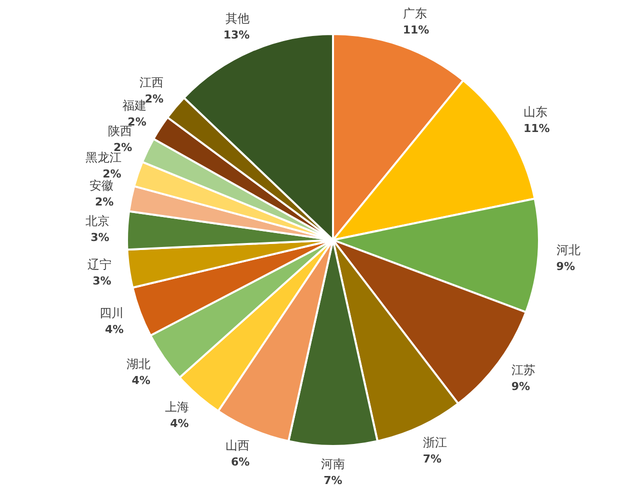 This screenshot has height=502, width=640. What do you see at coordinates (434, 442) in the screenshot?
I see `slice-label: 浙江` at bounding box center [434, 442].